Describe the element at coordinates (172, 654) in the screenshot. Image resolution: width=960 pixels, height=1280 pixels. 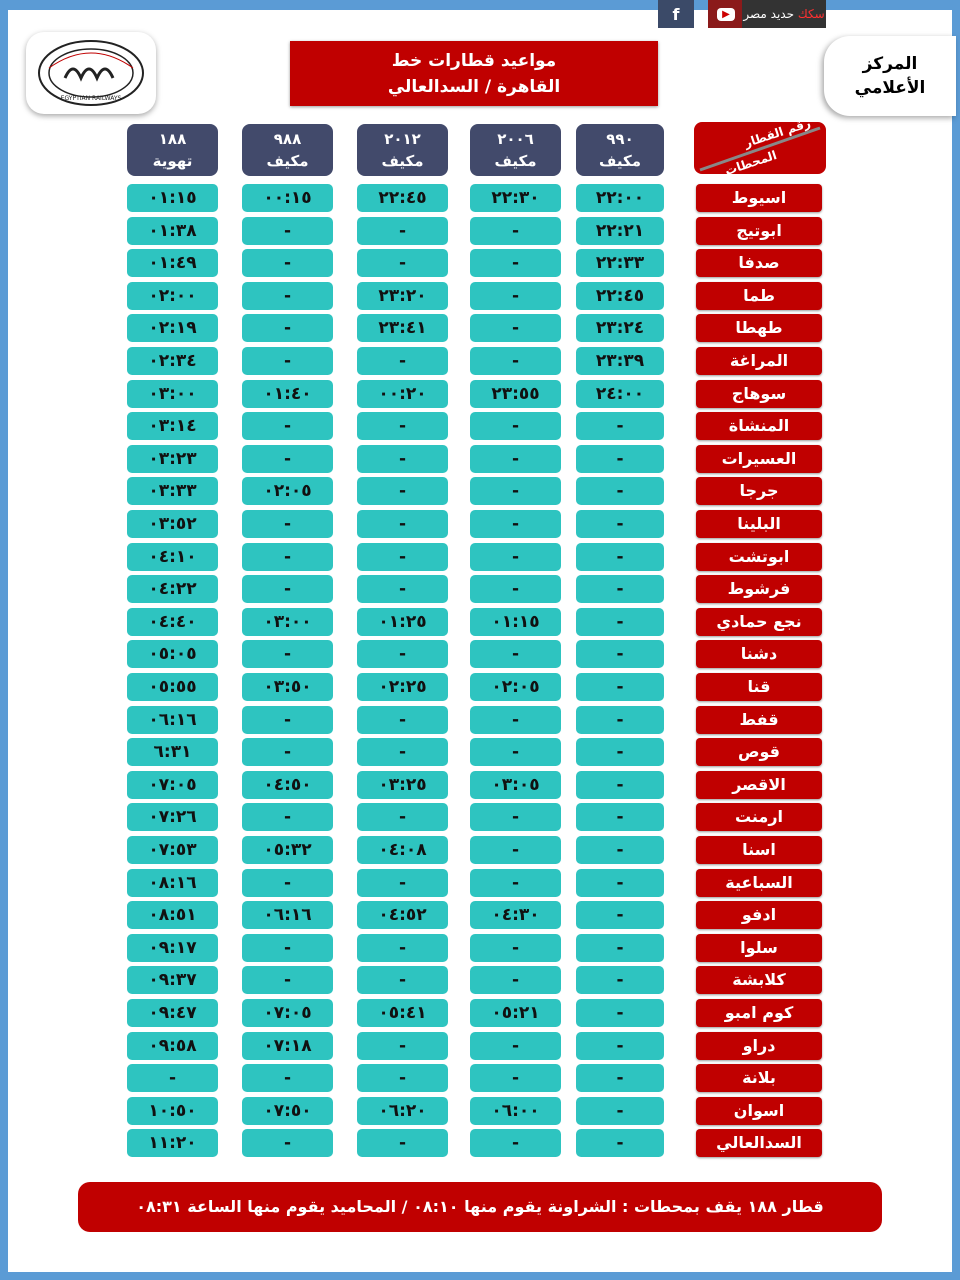
I see `time-cell: ٠٥:٠٥` at that location.